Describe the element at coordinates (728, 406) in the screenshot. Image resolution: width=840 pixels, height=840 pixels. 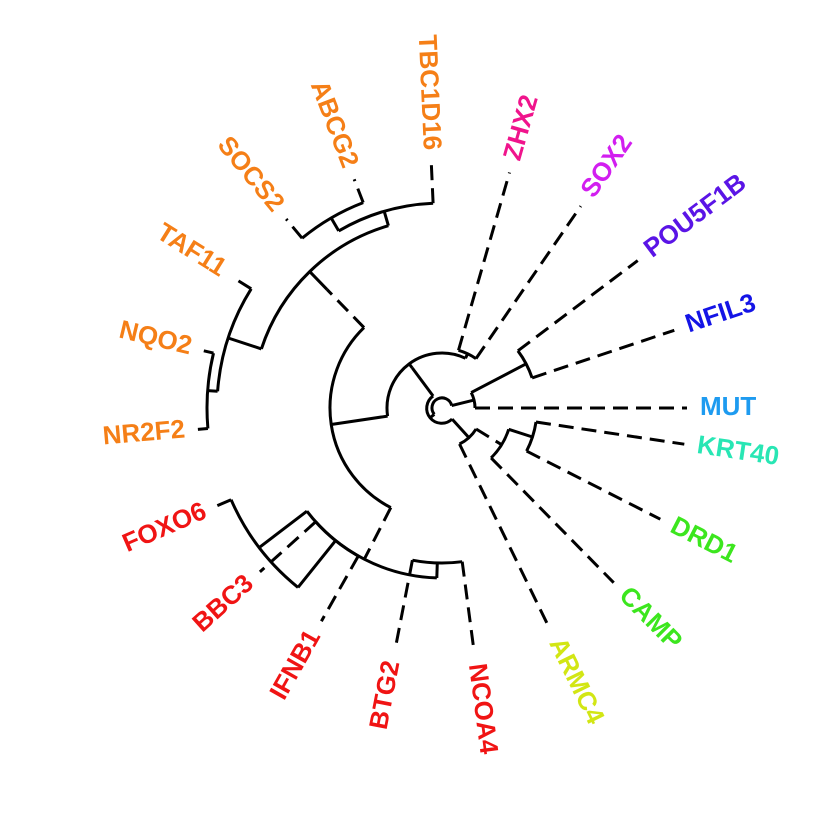
I see `leaf-label-mut: MUT` at that location.